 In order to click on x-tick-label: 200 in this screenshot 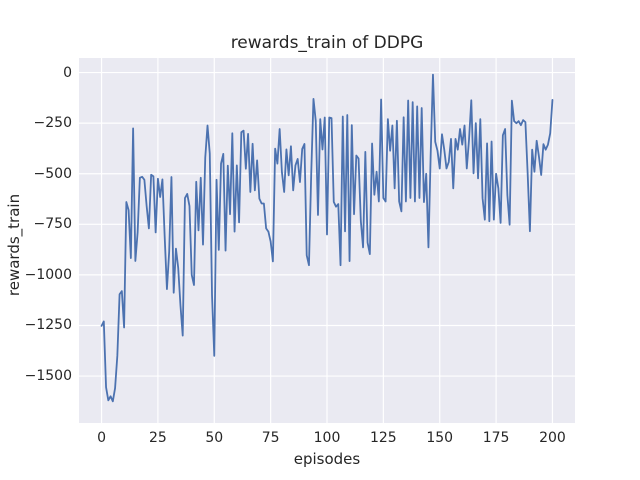, I will do `click(552, 438)`.